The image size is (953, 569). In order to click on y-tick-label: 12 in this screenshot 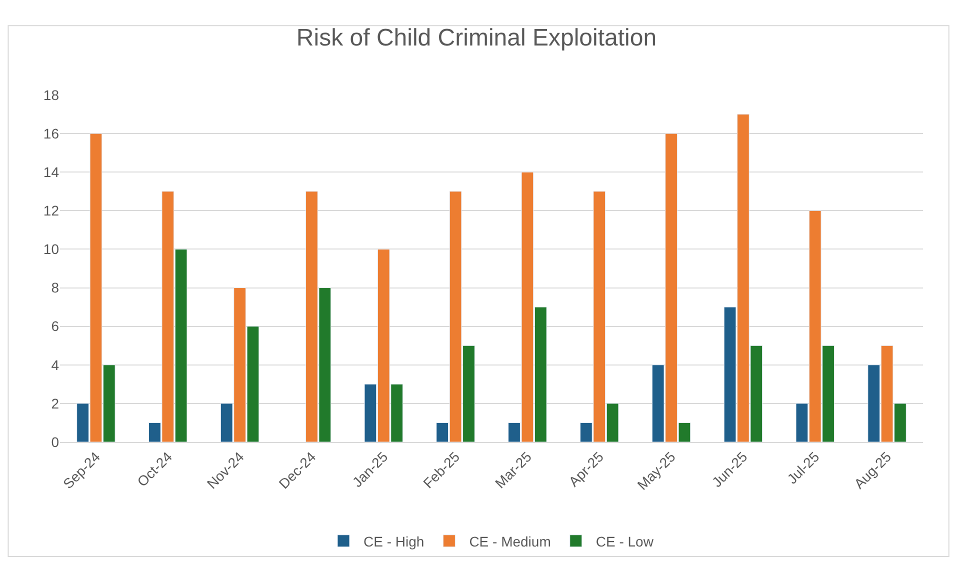, I will do `click(51, 210)`.